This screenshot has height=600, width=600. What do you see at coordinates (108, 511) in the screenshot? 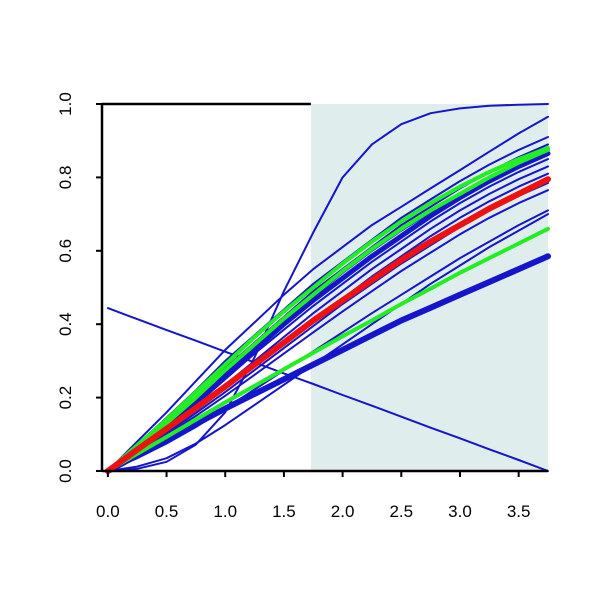
I see `x-tick-label: 0.0` at bounding box center [108, 511].